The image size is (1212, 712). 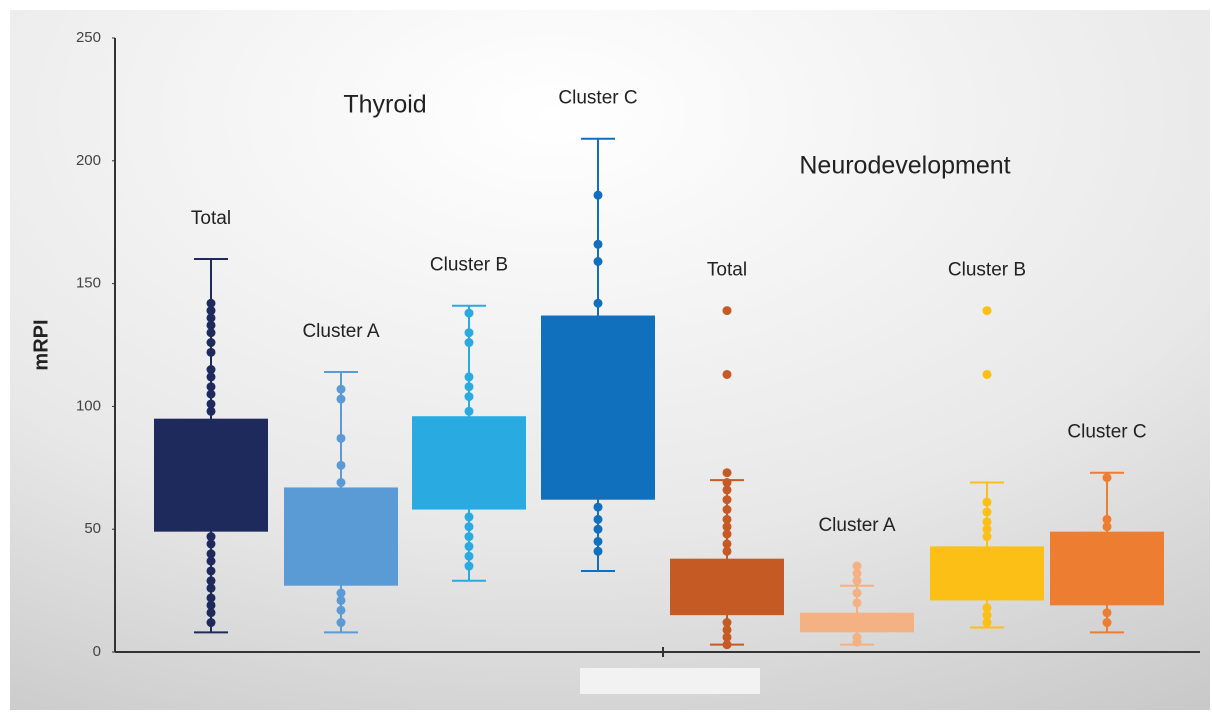 I want to click on y-tick-label: 250, so click(x=88, y=37).